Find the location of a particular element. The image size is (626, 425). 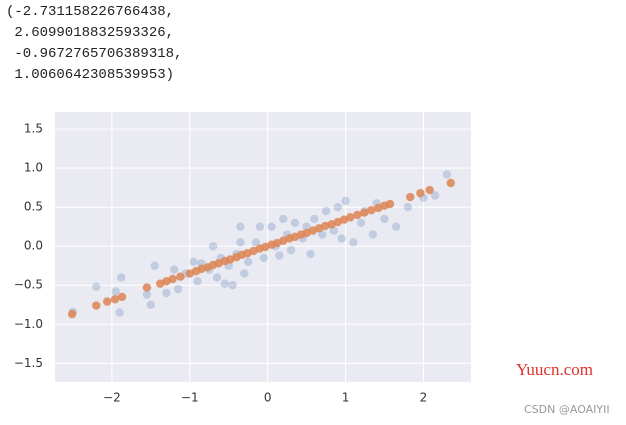

y-tick-label: −1.0 is located at coordinates (28, 324).